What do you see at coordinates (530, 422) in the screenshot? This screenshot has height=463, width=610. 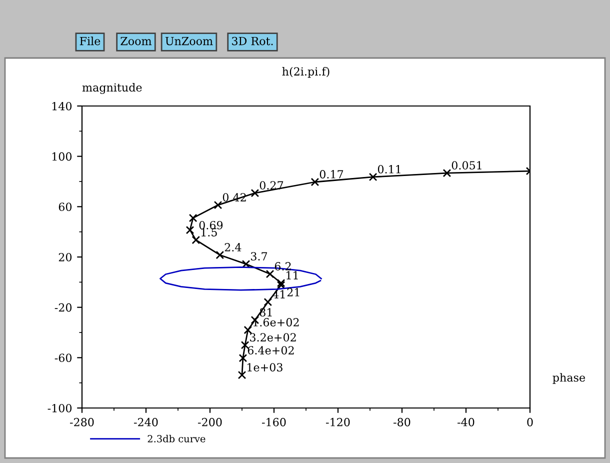 I see `x-tick-label: 0` at bounding box center [530, 422].